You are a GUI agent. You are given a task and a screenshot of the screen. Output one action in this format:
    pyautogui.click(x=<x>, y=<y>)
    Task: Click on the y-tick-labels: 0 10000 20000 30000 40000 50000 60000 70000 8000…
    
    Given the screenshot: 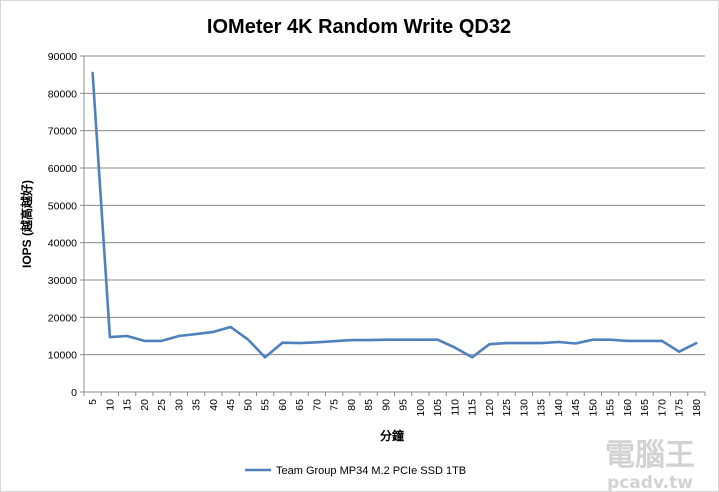 What is the action you would take?
    pyautogui.click(x=62, y=225)
    